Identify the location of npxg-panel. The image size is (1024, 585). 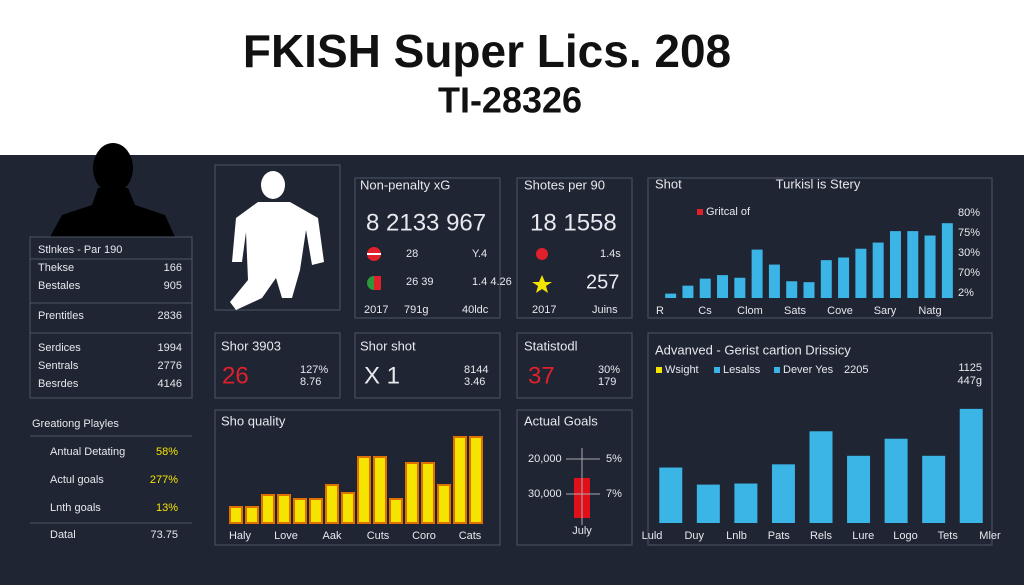
(427, 248).